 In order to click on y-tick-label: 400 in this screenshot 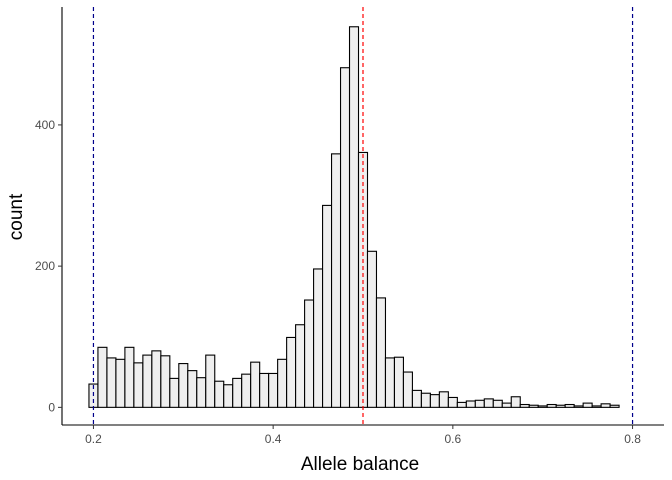, I will do `click(45, 125)`.